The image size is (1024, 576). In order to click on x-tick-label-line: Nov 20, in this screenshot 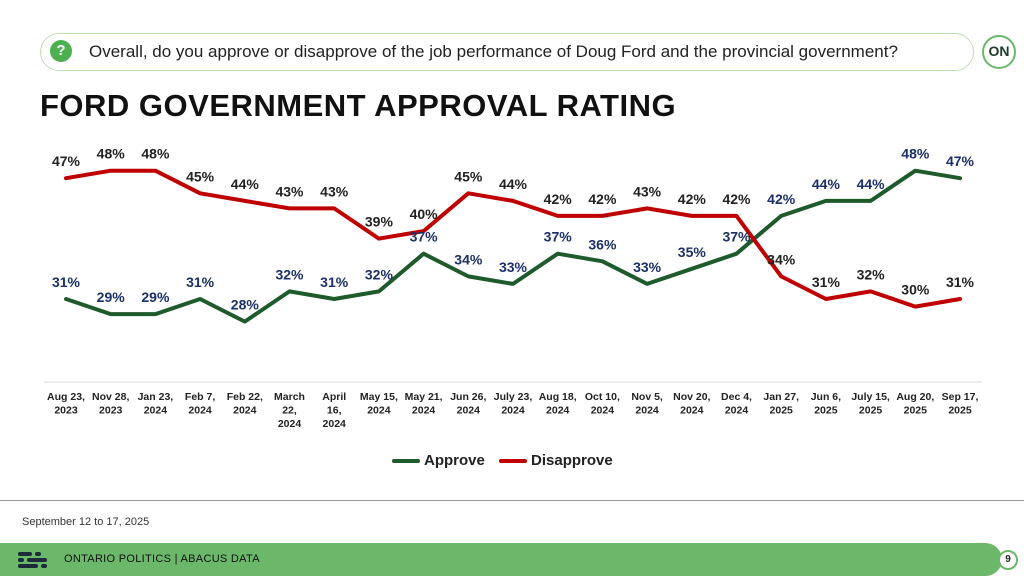, I will do `click(691, 397)`.